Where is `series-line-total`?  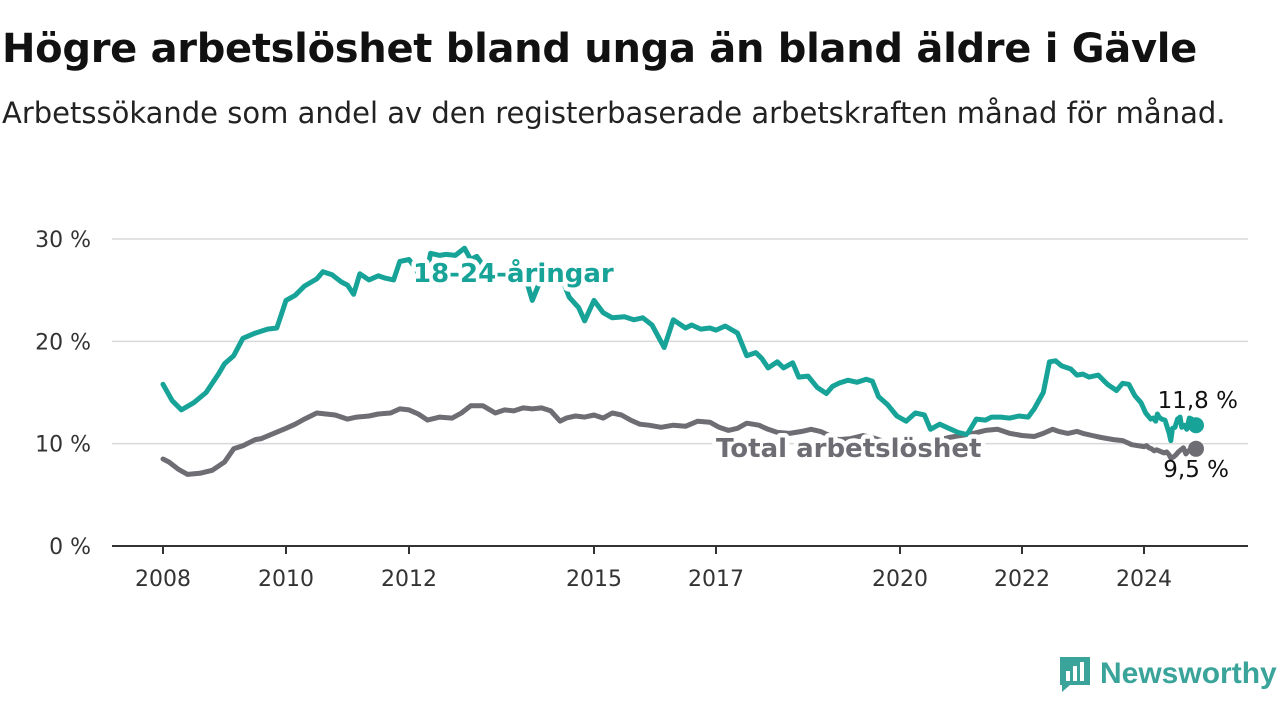 series-line-total is located at coordinates (679, 440).